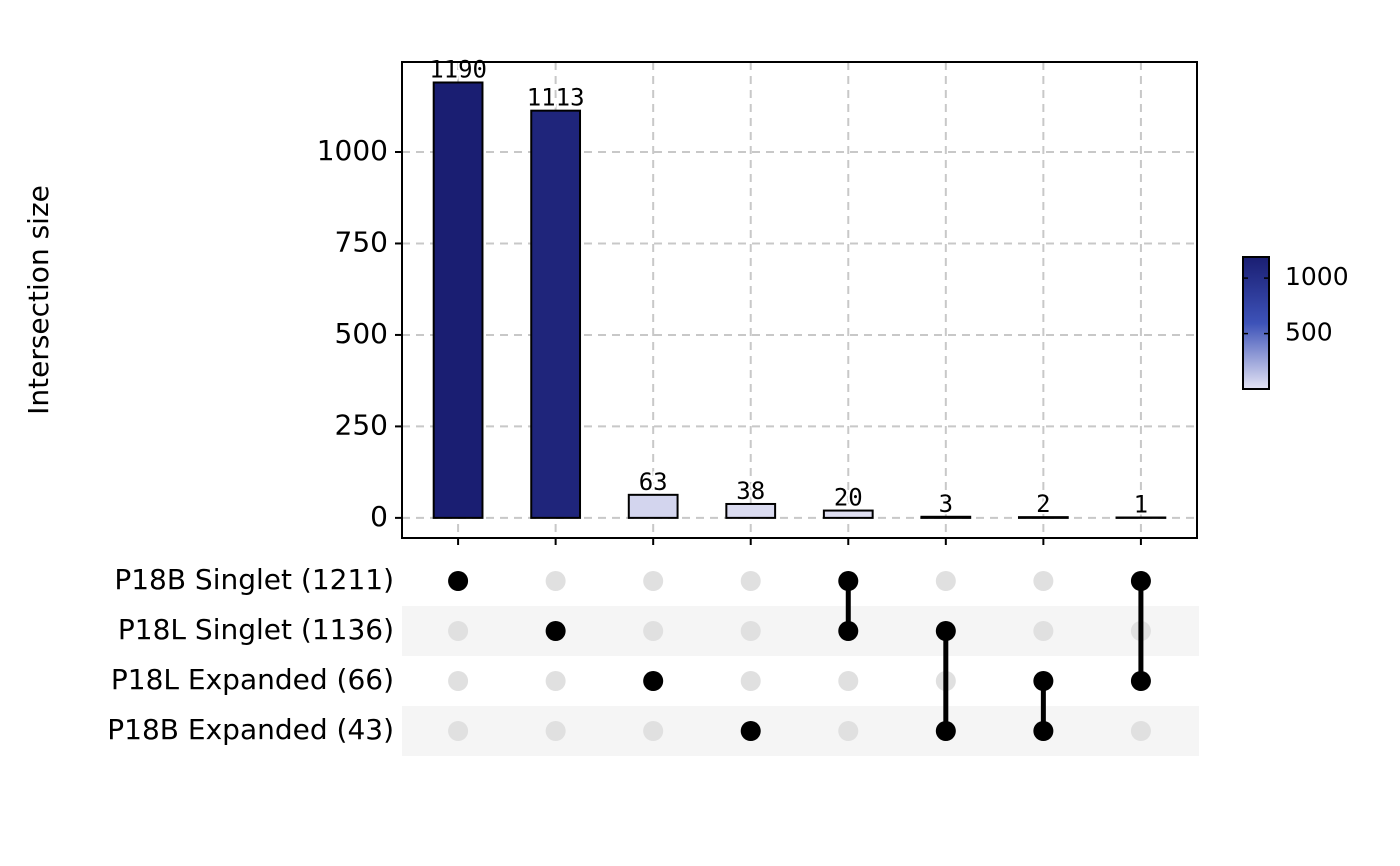 The height and width of the screenshot is (866, 1400). Describe the element at coordinates (254, 579) in the screenshot. I see `set-label: P18B Singlet (1211)` at that location.